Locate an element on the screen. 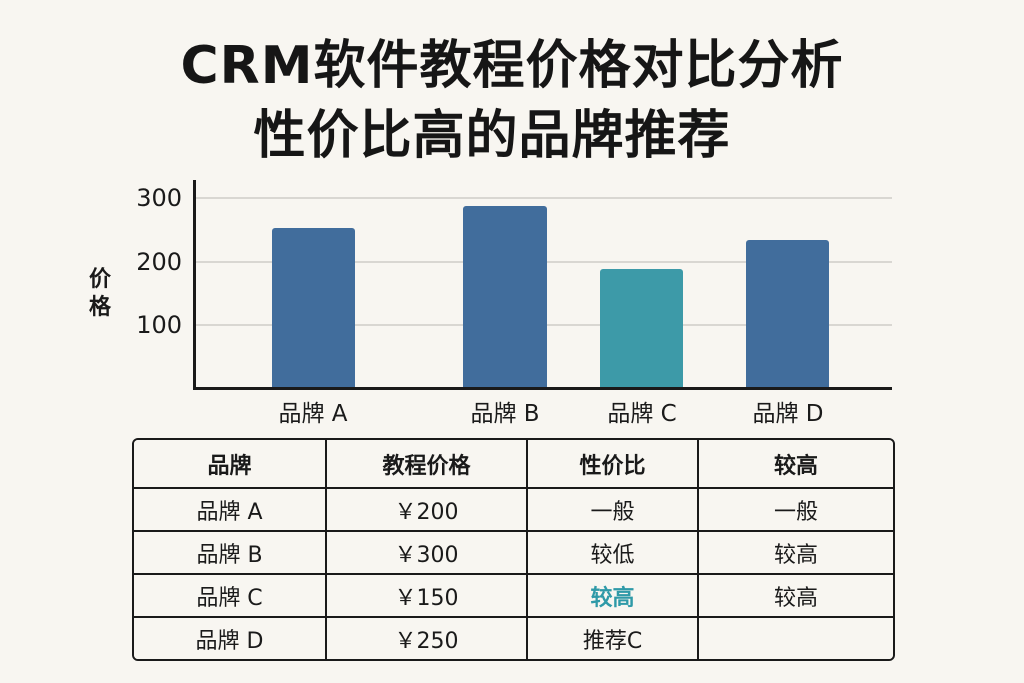 The width and height of the screenshot is (1024, 683). cell-rating is located at coordinates (796, 638).